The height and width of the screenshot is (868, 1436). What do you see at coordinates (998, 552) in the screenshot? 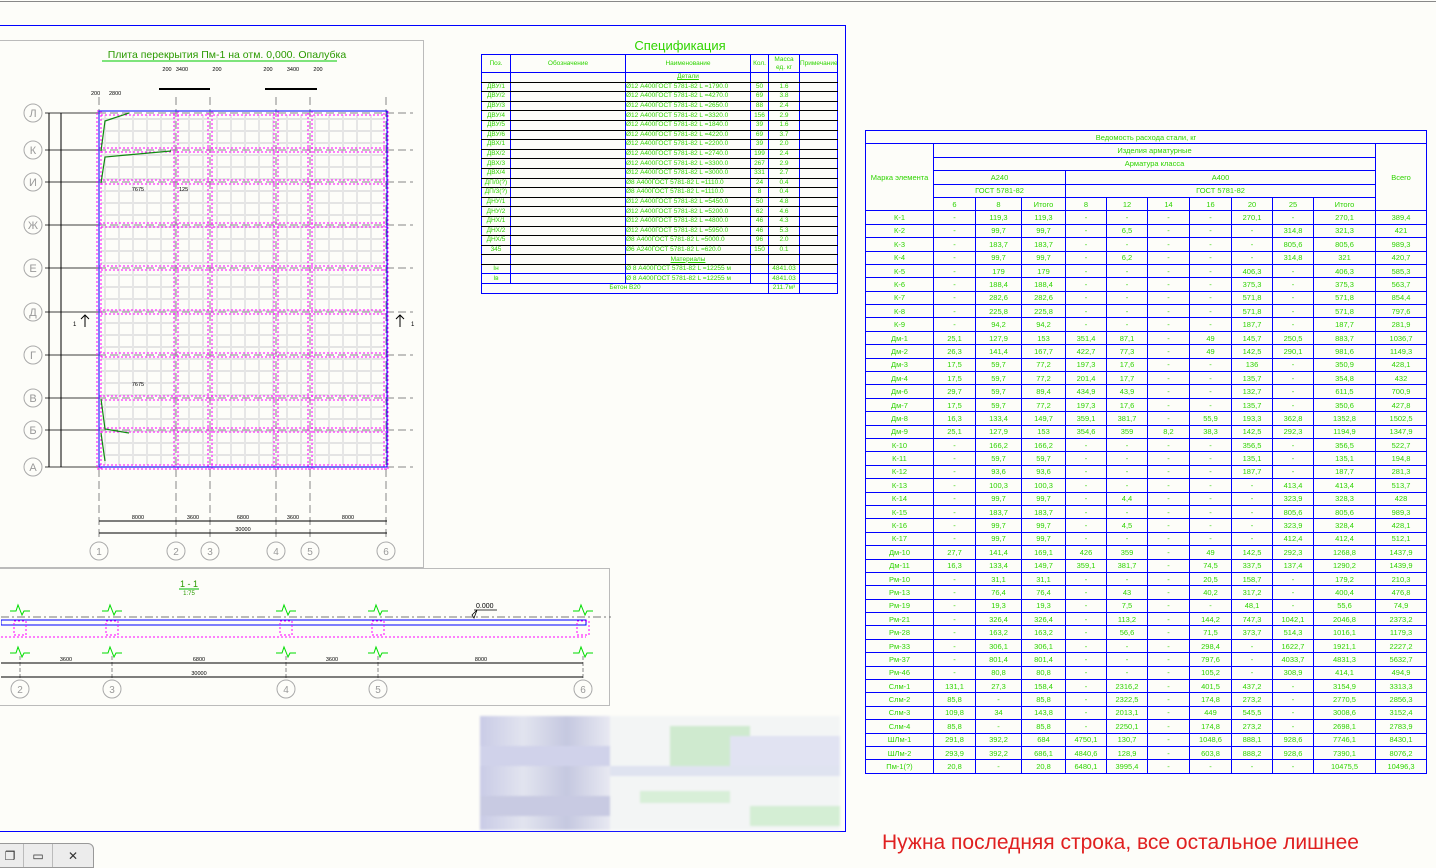
I see `steel-value: 141,4` at bounding box center [998, 552].